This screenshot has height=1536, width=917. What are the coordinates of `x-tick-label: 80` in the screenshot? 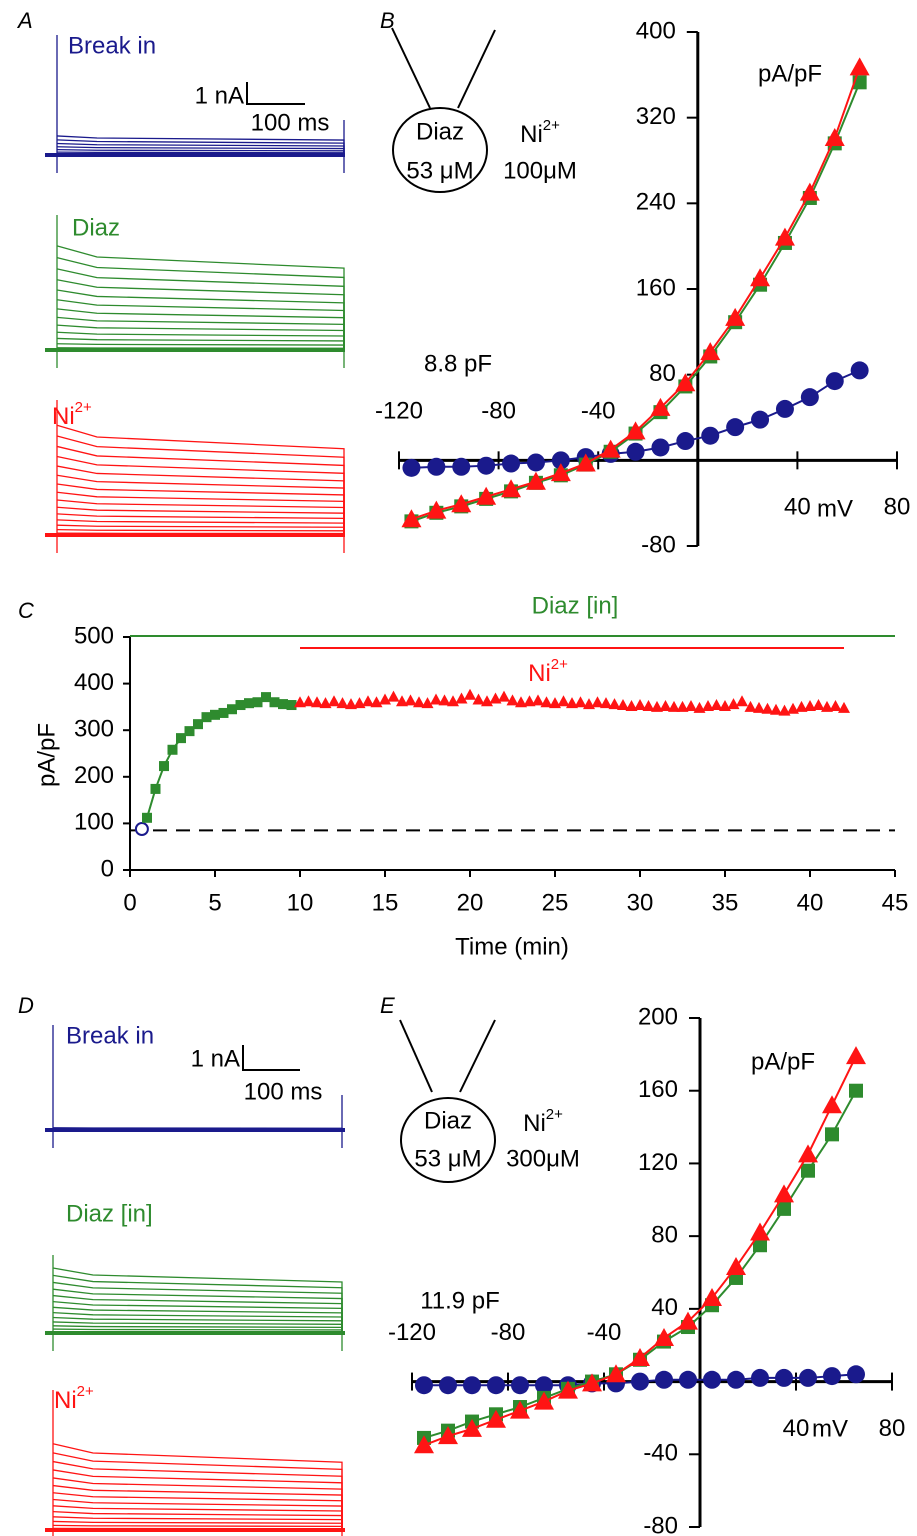 It's located at (892, 1428).